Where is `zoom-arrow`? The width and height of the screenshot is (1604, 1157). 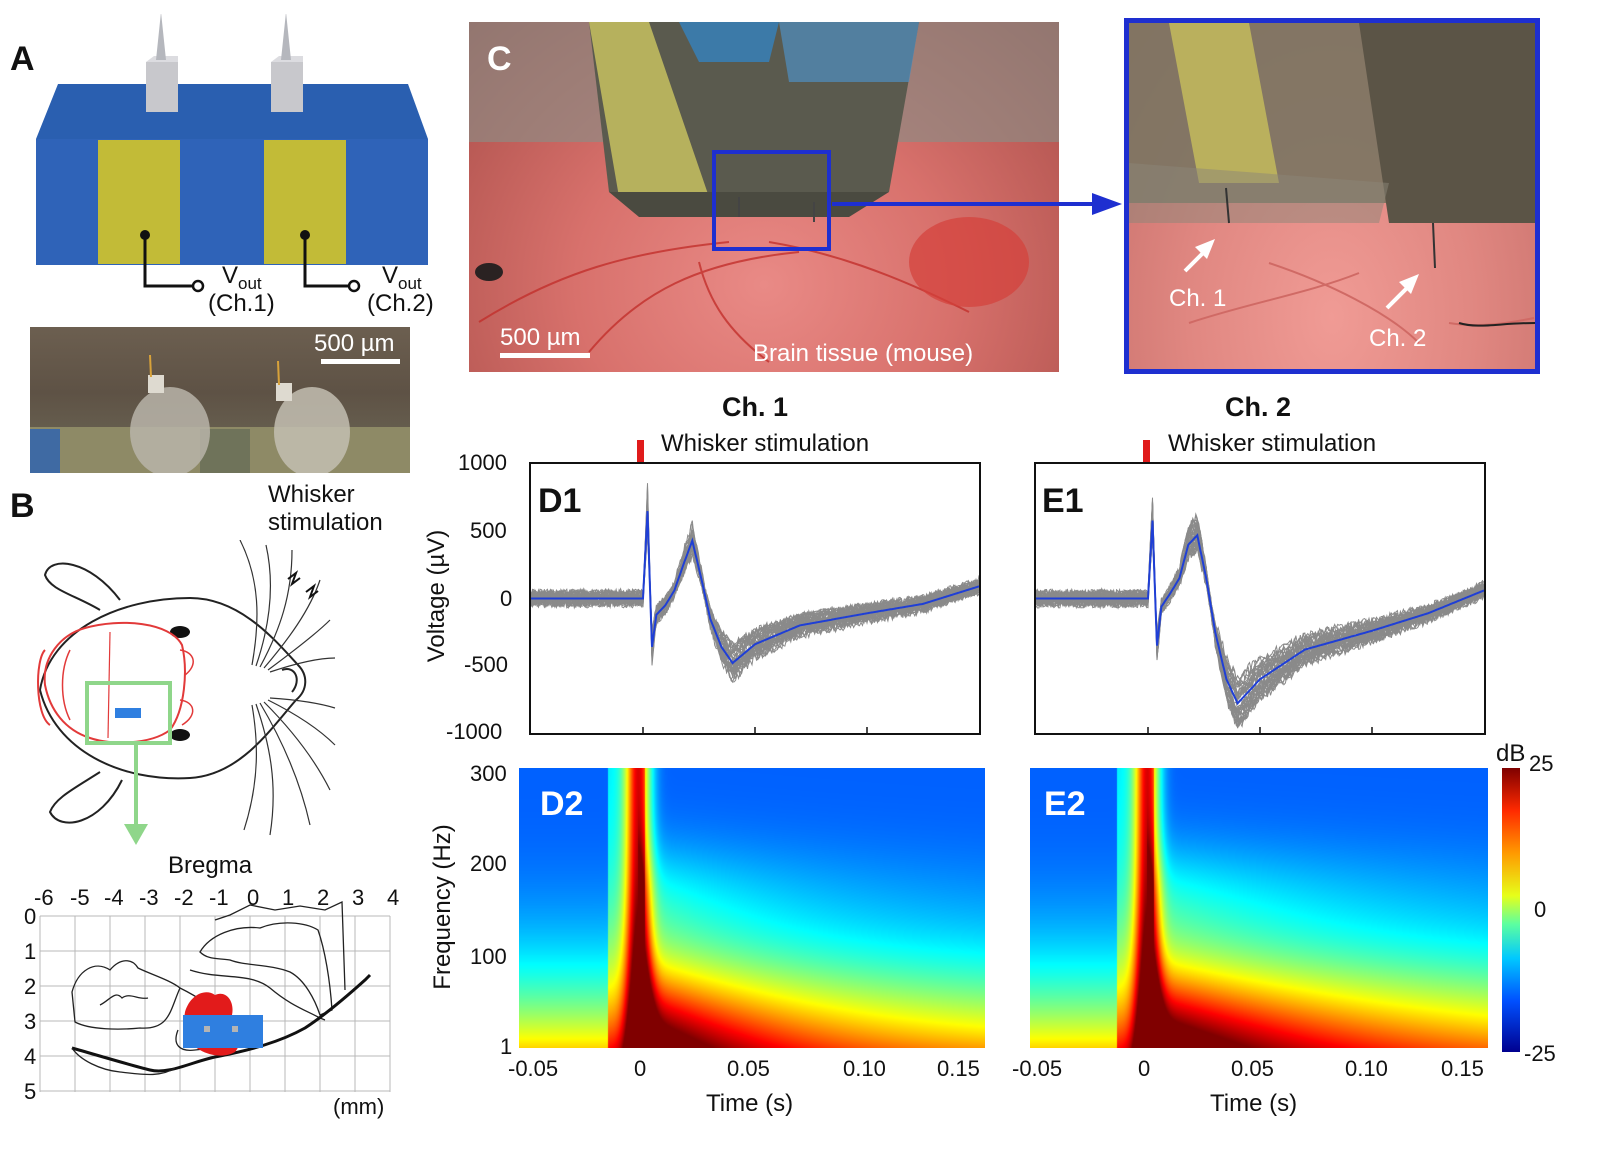
zoom-arrow is located at coordinates (977, 204).